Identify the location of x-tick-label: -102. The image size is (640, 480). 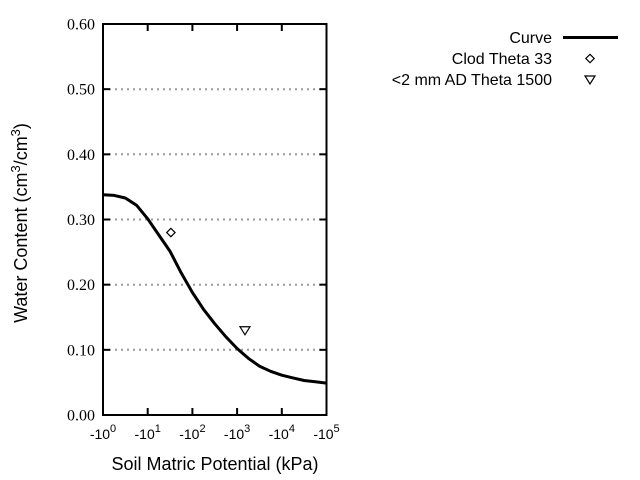
(192, 432).